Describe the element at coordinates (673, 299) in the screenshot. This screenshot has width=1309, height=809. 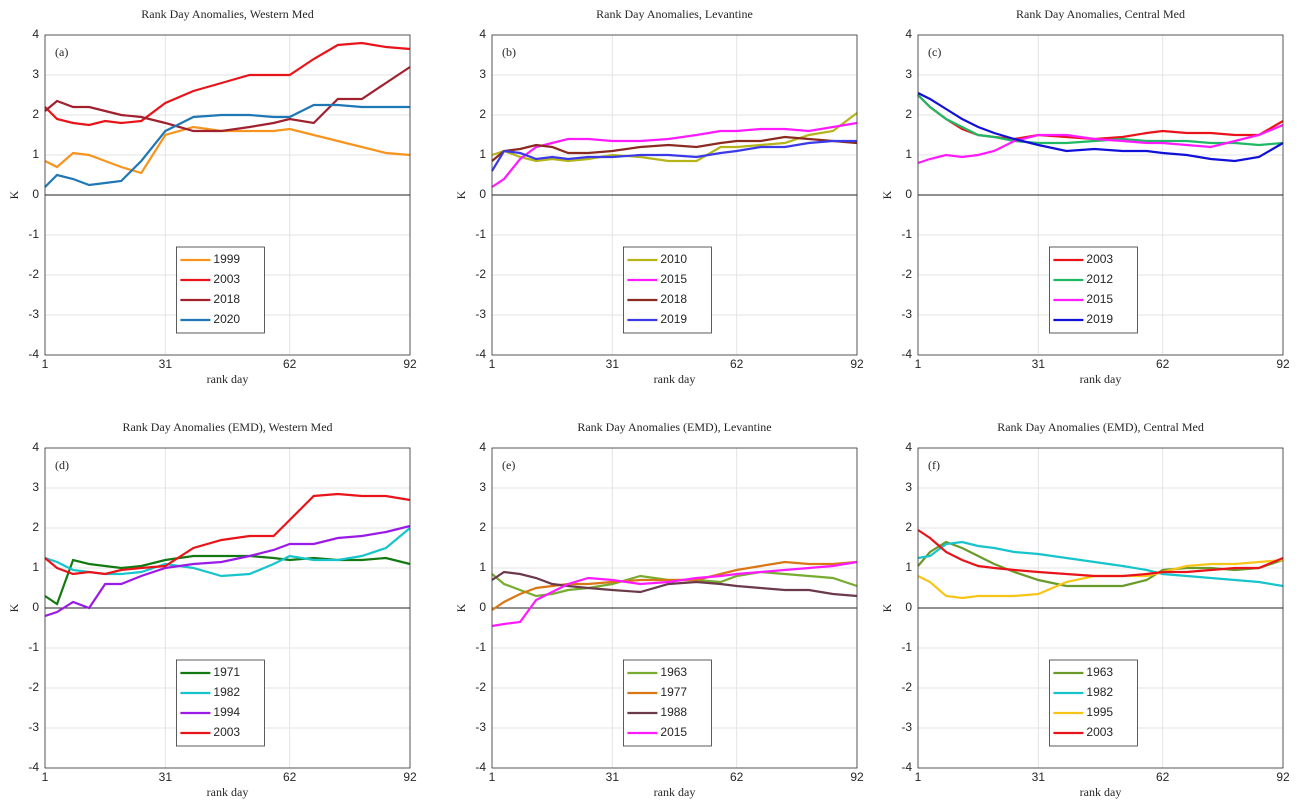
I see `legend-label: 2018` at that location.